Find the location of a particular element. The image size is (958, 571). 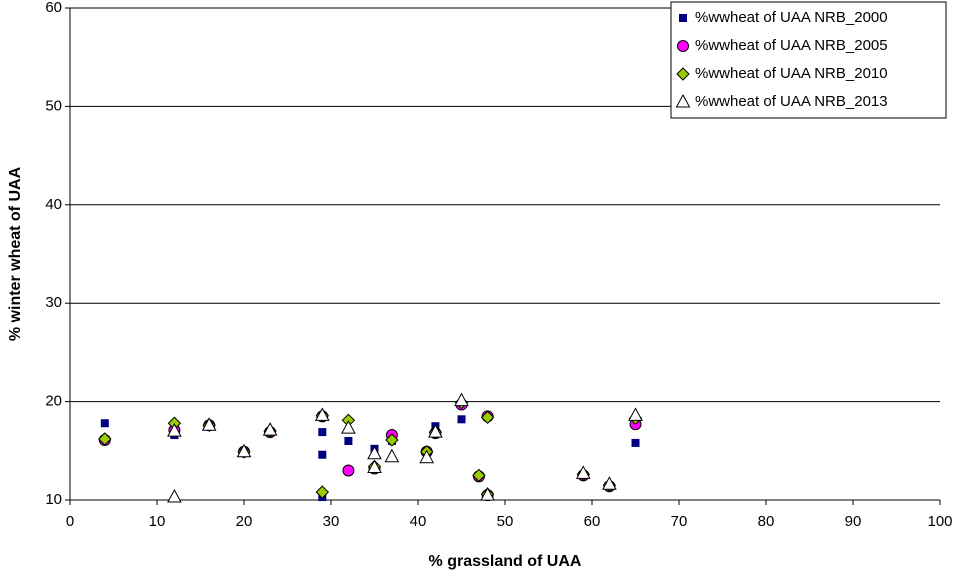

x-axis-title: % grassland of UAA is located at coordinates (505, 561).